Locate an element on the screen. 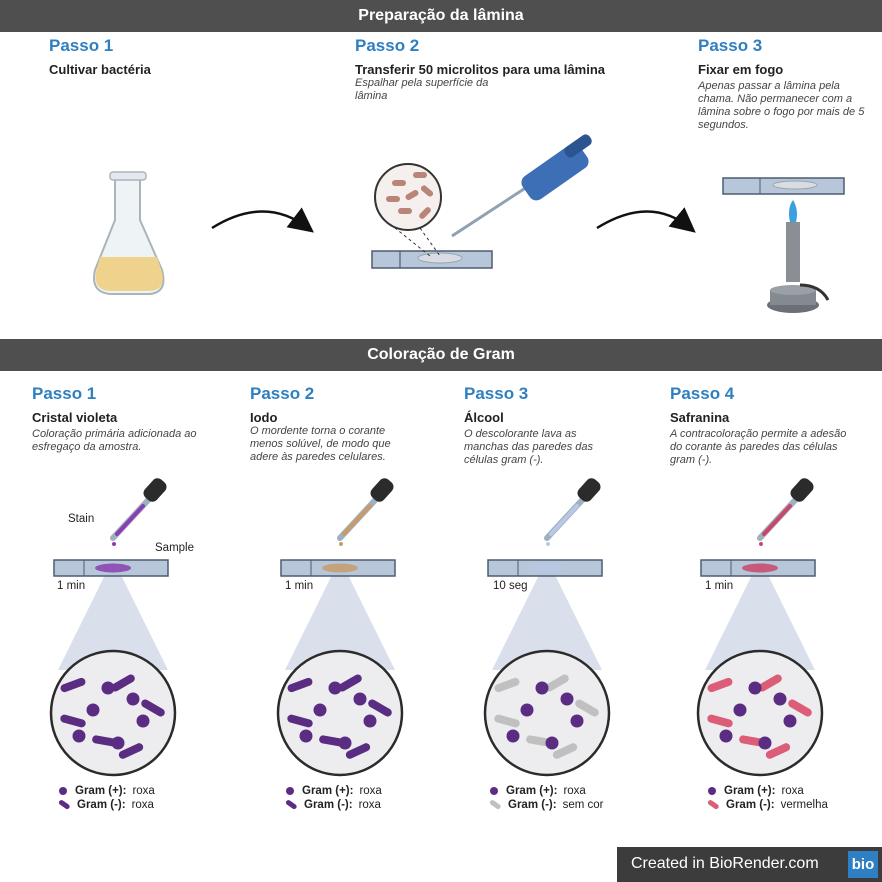 The width and height of the screenshot is (882, 882). legend-3-neg-label: Gram (-): is located at coordinates (532, 805).